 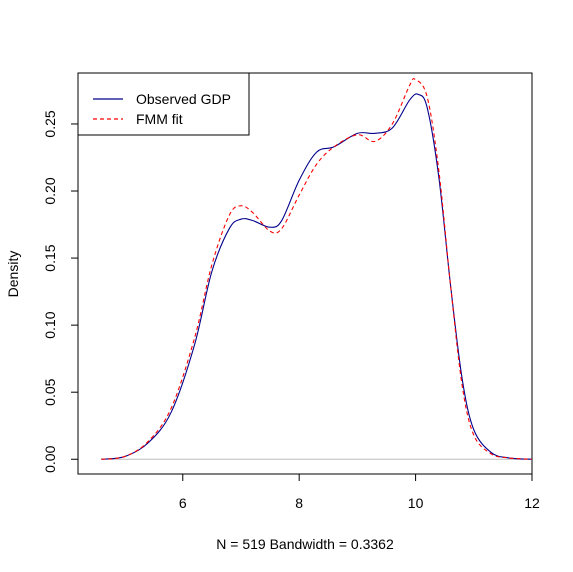 I want to click on y-tick-label: 0.10, so click(x=50, y=324).